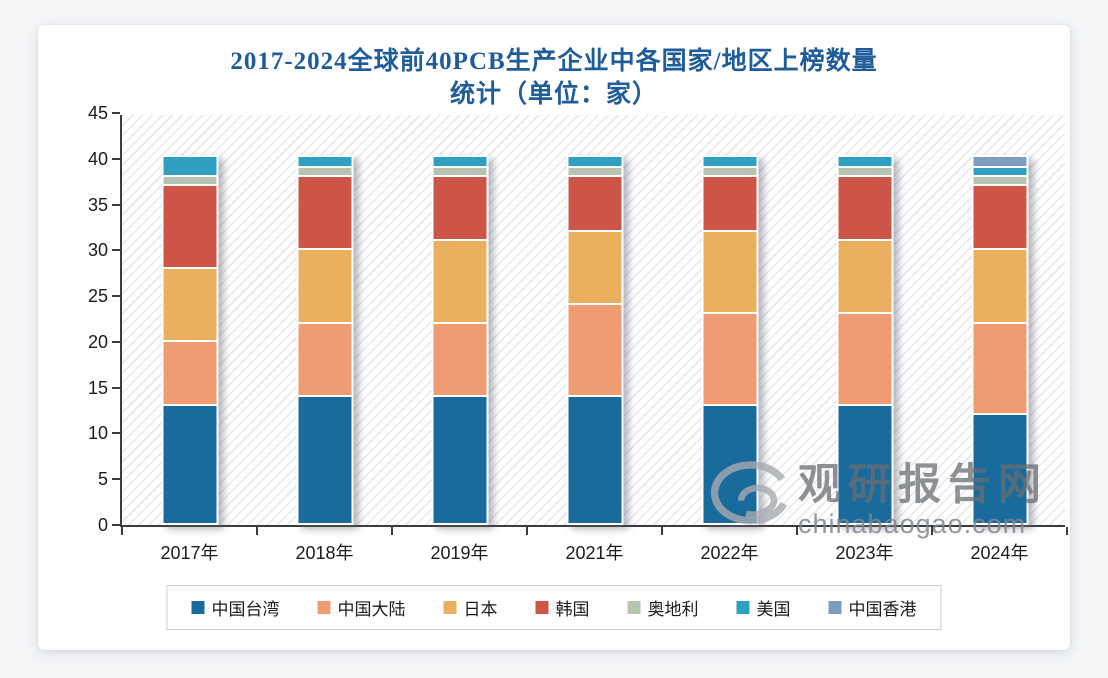  What do you see at coordinates (572, 609) in the screenshot?
I see `legend-label: 韩国` at bounding box center [572, 609].